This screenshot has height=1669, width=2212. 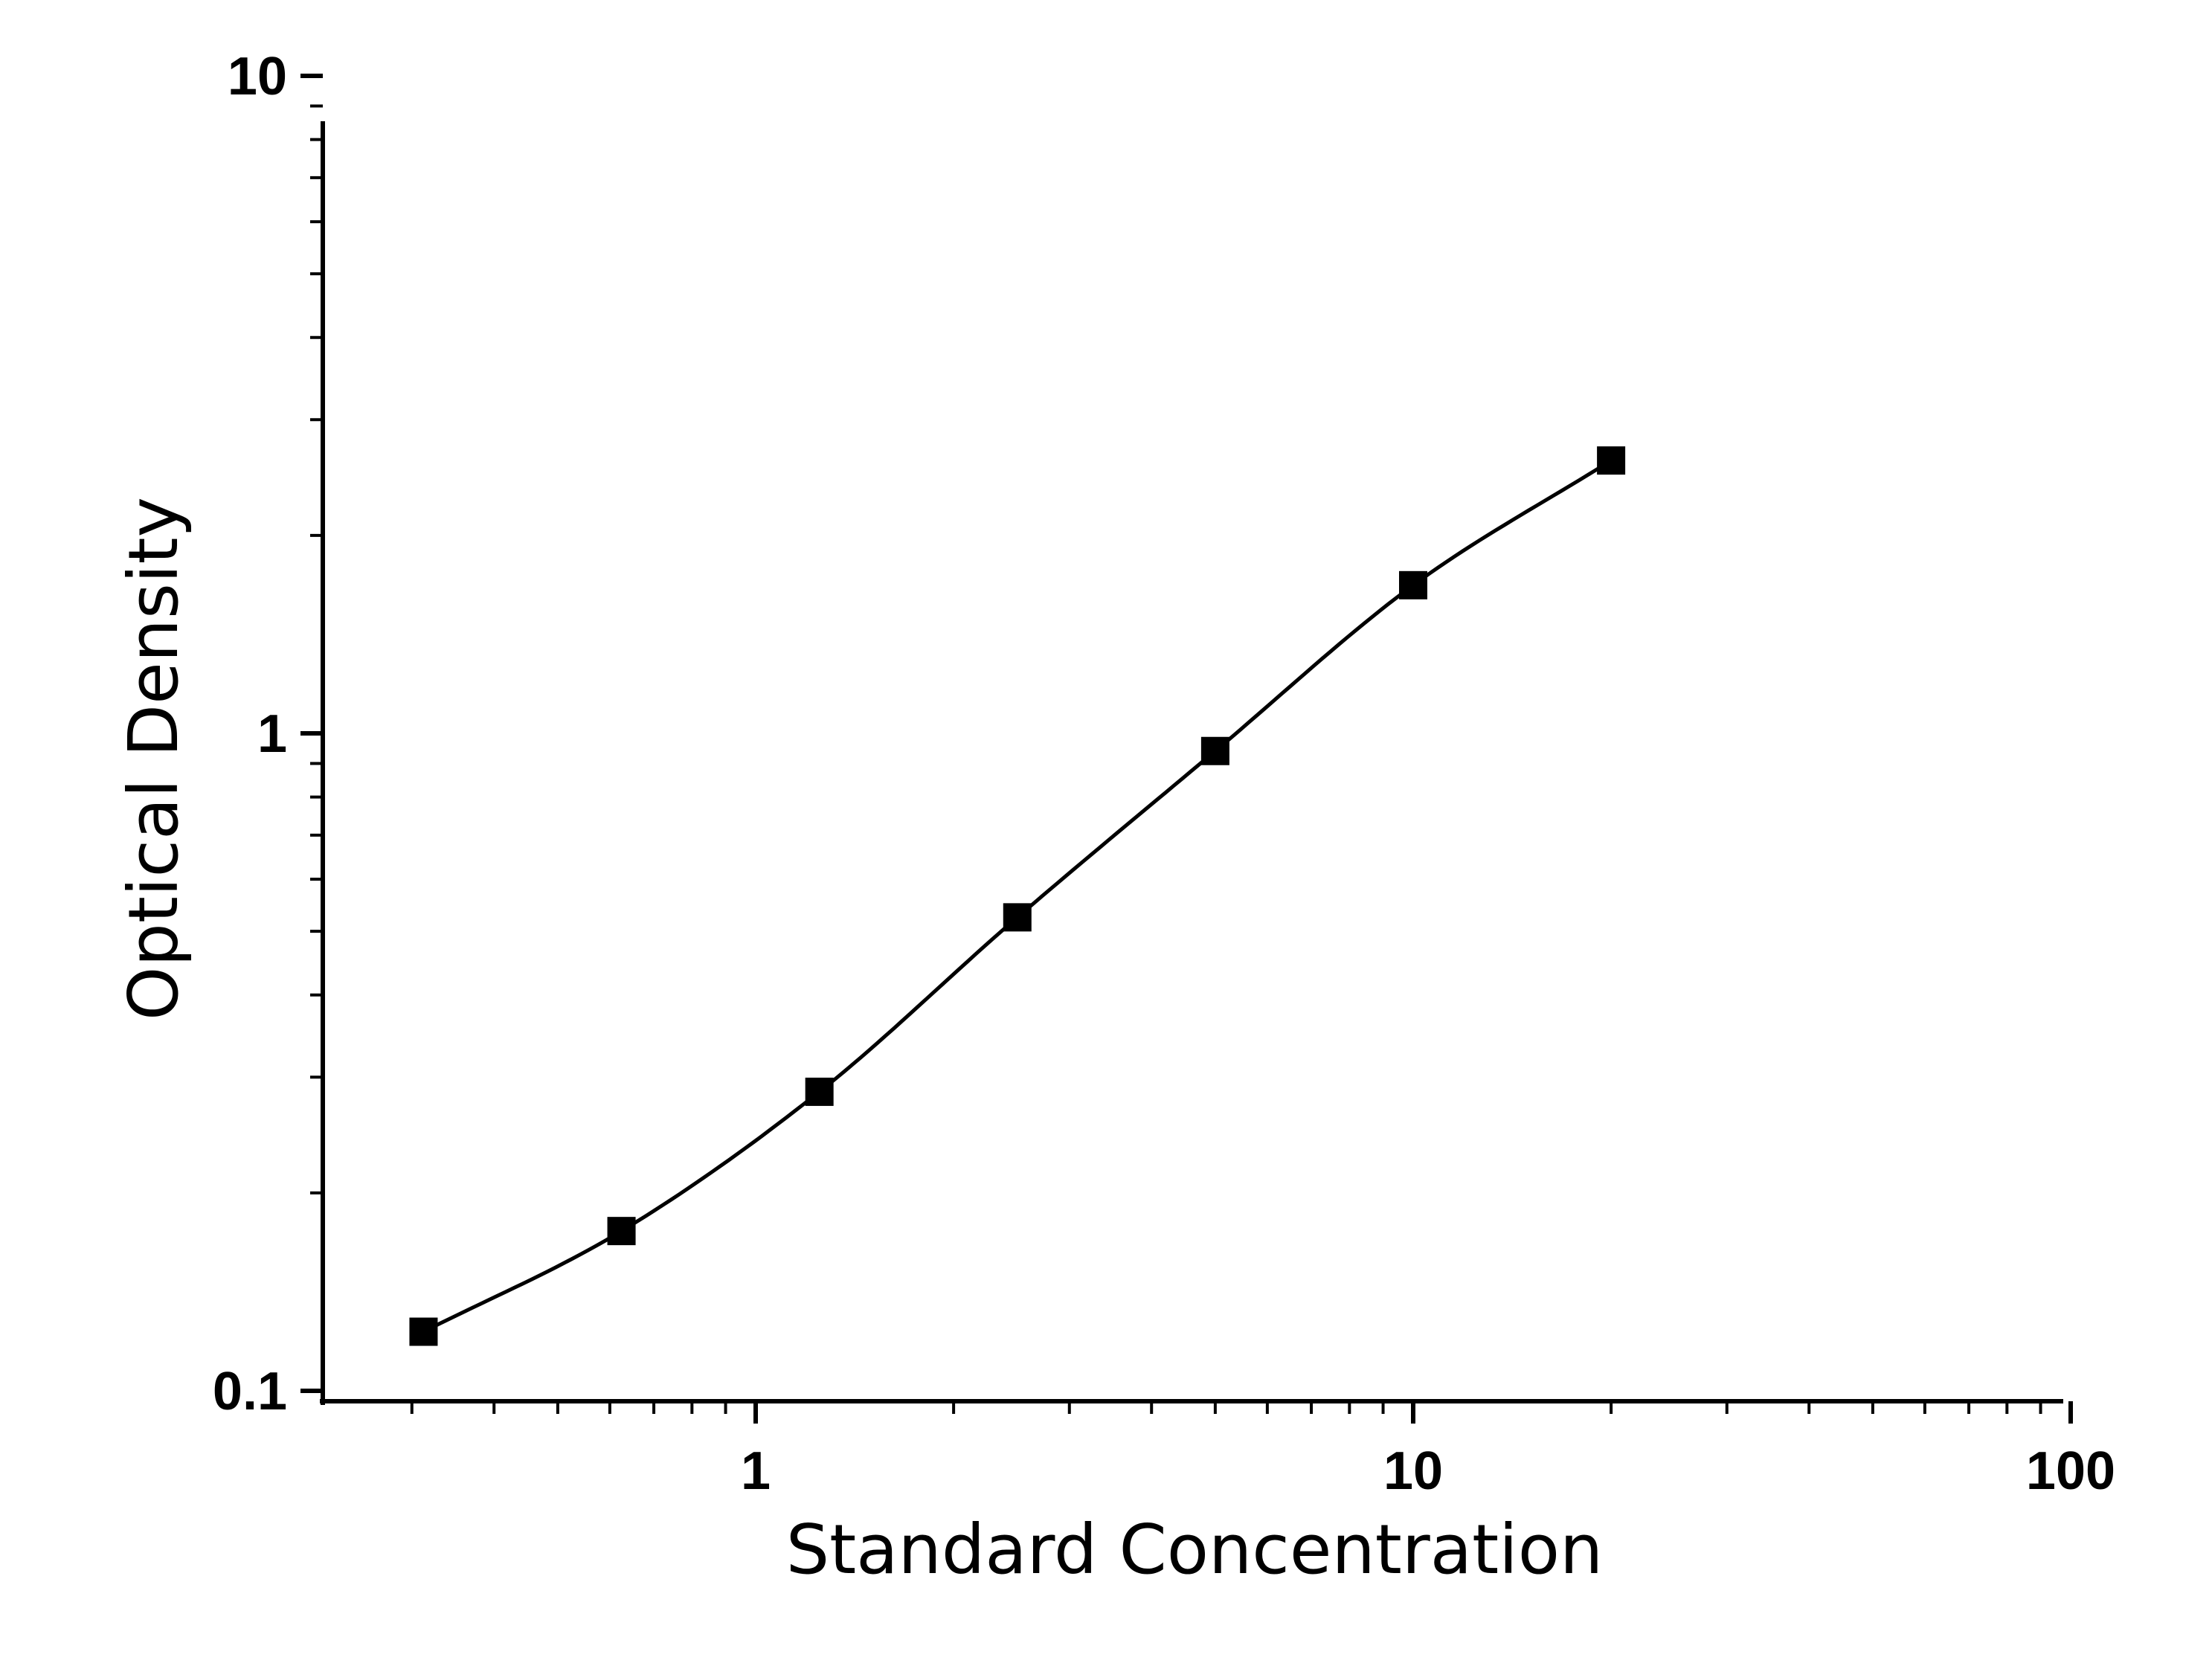 I want to click on x-tick-label: 100, so click(x=2070, y=1471).